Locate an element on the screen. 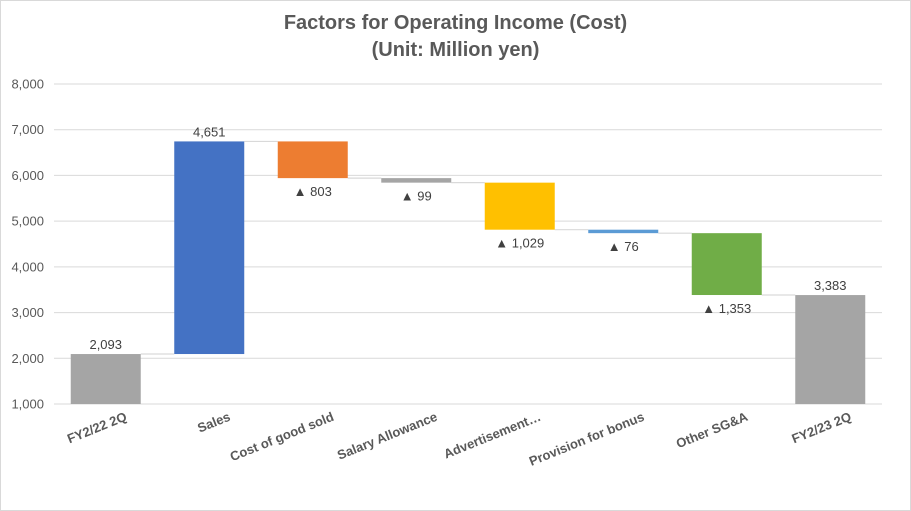  data-label: 4,651 is located at coordinates (209, 131).